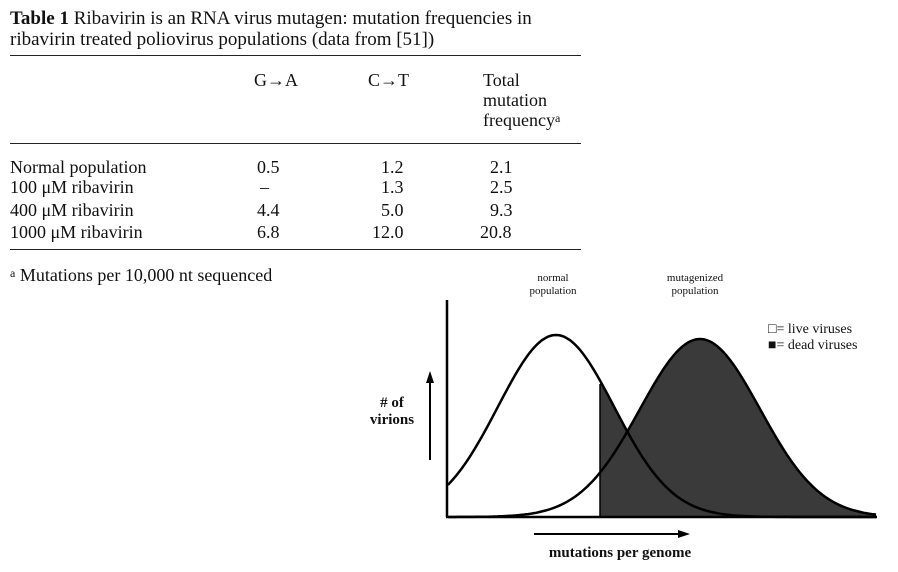 The image size is (898, 572). Describe the element at coordinates (501, 187) in the screenshot. I see `cell-total: 2.5` at that location.